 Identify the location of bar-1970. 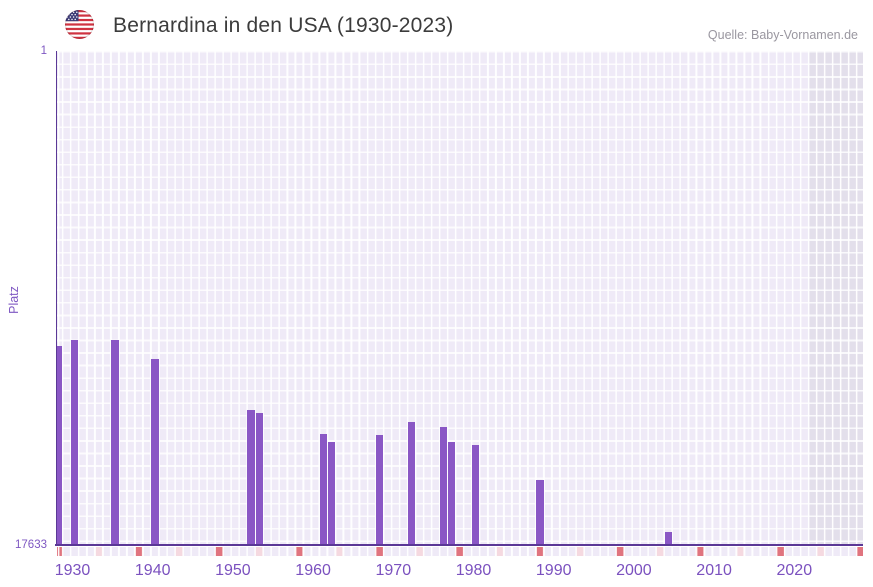
(379, 489).